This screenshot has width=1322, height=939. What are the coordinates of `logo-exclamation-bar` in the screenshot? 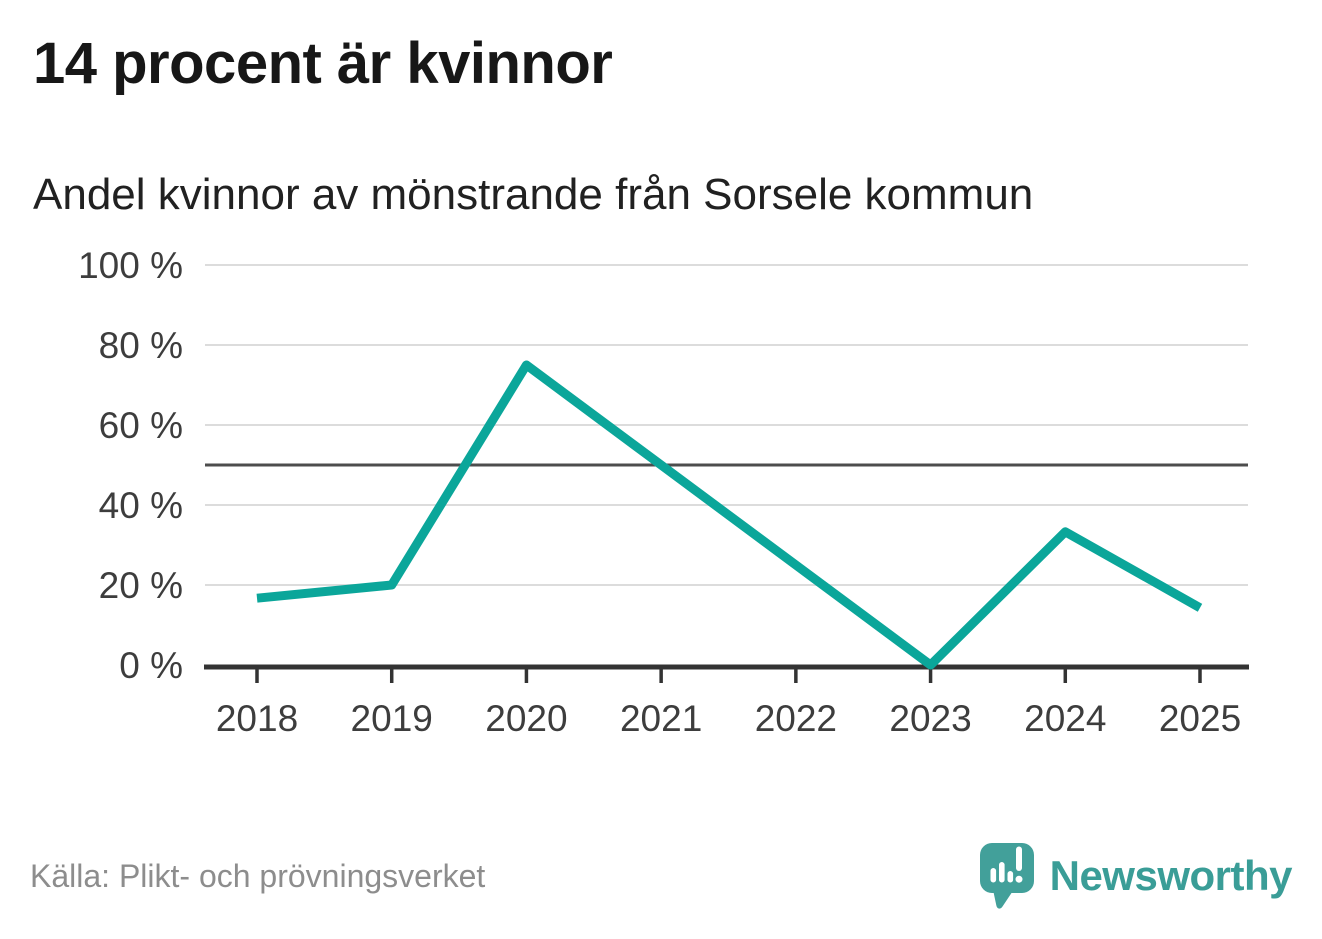 It's located at (1018, 858).